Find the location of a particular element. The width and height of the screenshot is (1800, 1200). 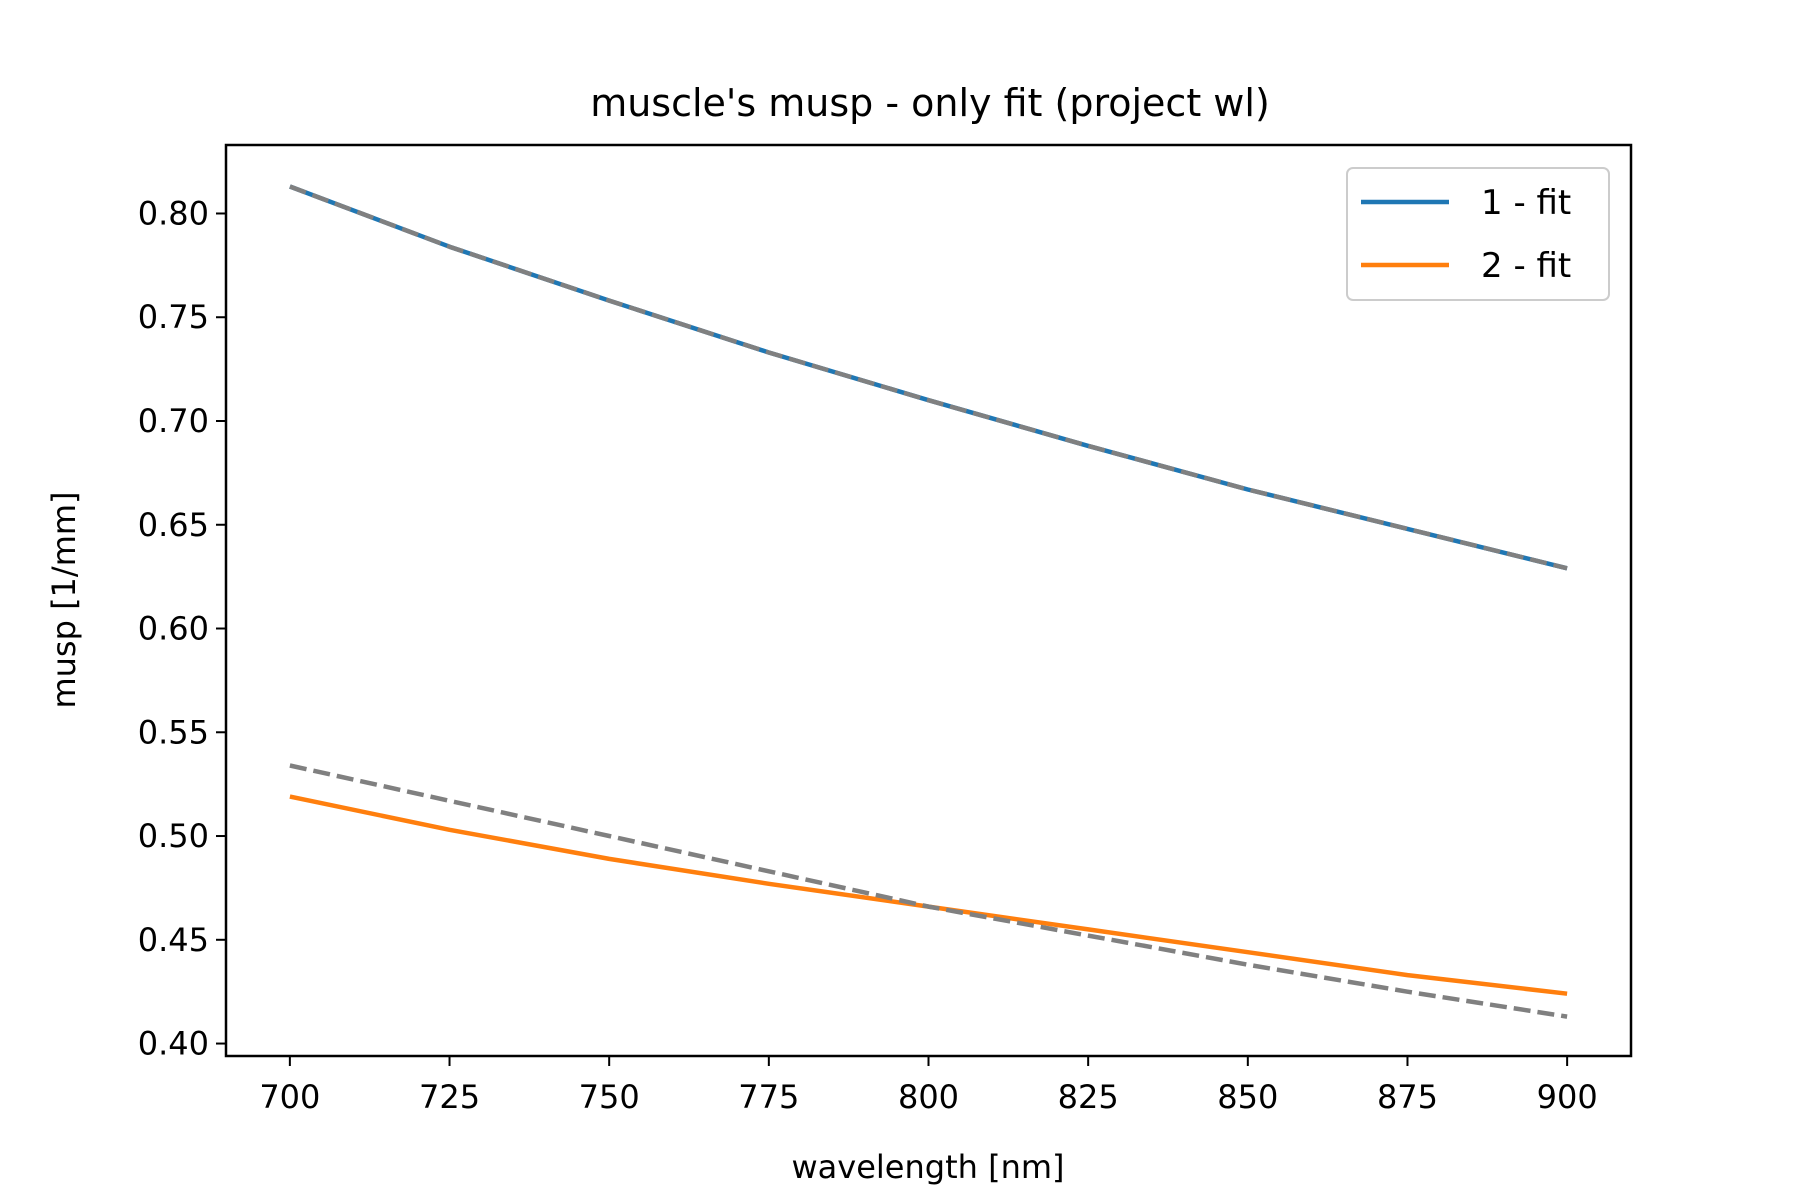

y-axis: 0.40 0.45 0.50 0.55 0.60 0.65 0.70 0.75 0.80 is located at coordinates (182, 628).